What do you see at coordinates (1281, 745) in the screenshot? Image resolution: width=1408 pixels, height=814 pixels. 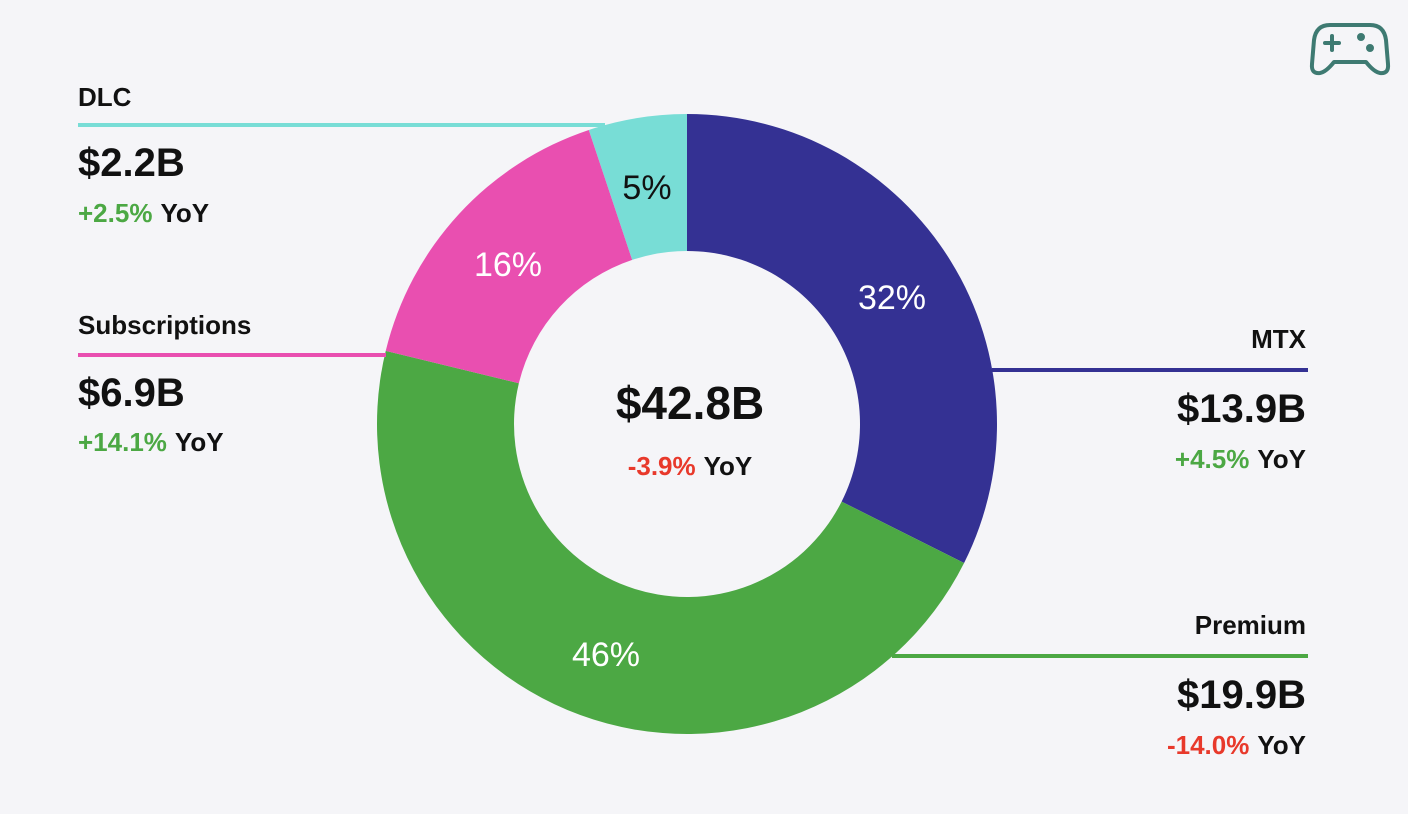 I see `legend-yoy-suffix-premium: YoY` at bounding box center [1281, 745].